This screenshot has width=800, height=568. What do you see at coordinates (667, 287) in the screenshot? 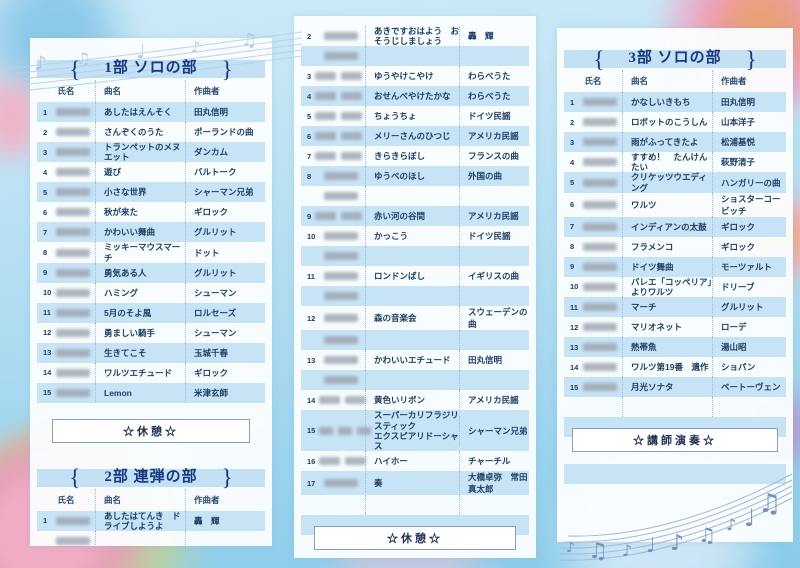
I see `song-title: バレエ「コッペリア」よりワルツ` at bounding box center [667, 287].